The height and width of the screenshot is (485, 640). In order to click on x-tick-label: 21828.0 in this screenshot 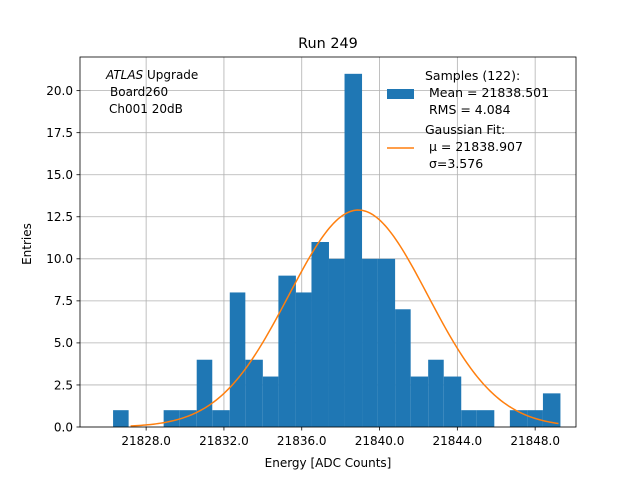, I will do `click(146, 441)`.